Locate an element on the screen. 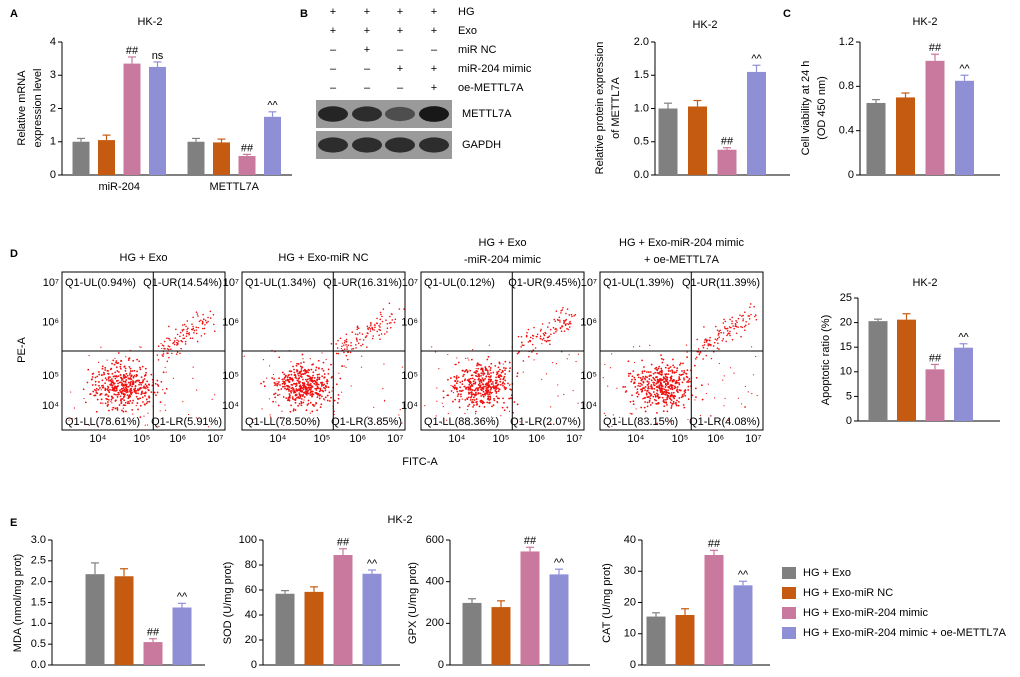 This screenshot has width=1020, height=677. quadrant-label: Q1-UL(0.94%) is located at coordinates (100, 283).